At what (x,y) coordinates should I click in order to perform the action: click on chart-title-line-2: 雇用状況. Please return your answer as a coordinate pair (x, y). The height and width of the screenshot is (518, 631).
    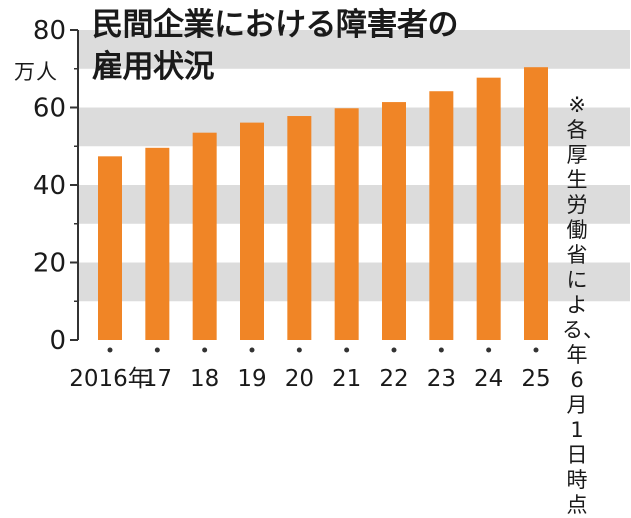
    Looking at the image, I should click on (153, 67).